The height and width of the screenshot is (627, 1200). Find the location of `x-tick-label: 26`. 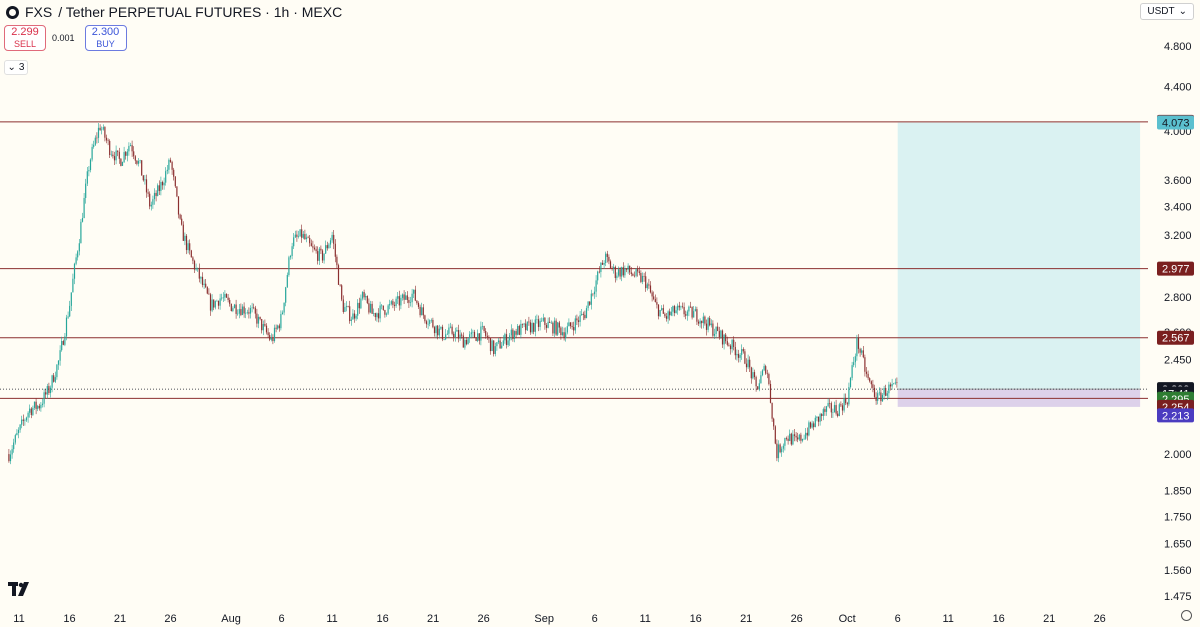

x-tick-label: 26 is located at coordinates (170, 619).